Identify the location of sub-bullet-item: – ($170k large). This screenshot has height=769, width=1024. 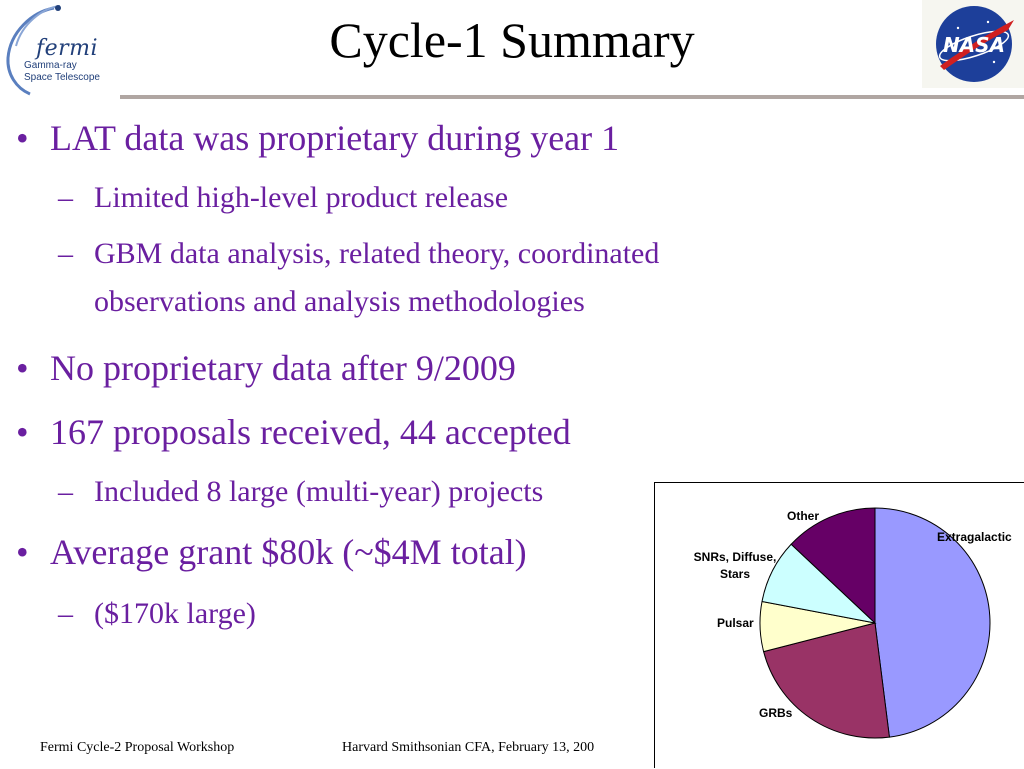
(157, 614).